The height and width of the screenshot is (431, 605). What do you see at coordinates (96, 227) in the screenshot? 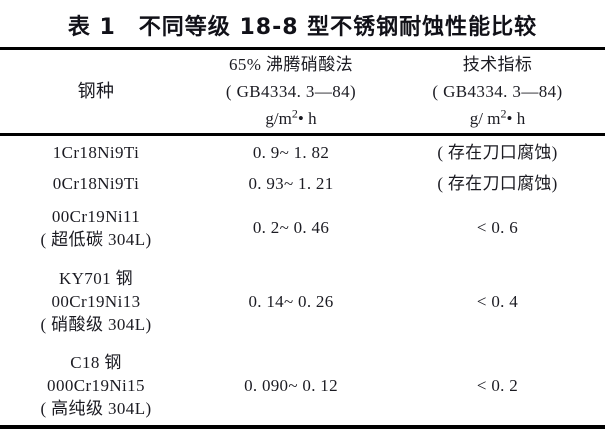
I see `steel-name-cell: 00Cr19Ni11 ( 超低碳 304L)` at bounding box center [96, 227].